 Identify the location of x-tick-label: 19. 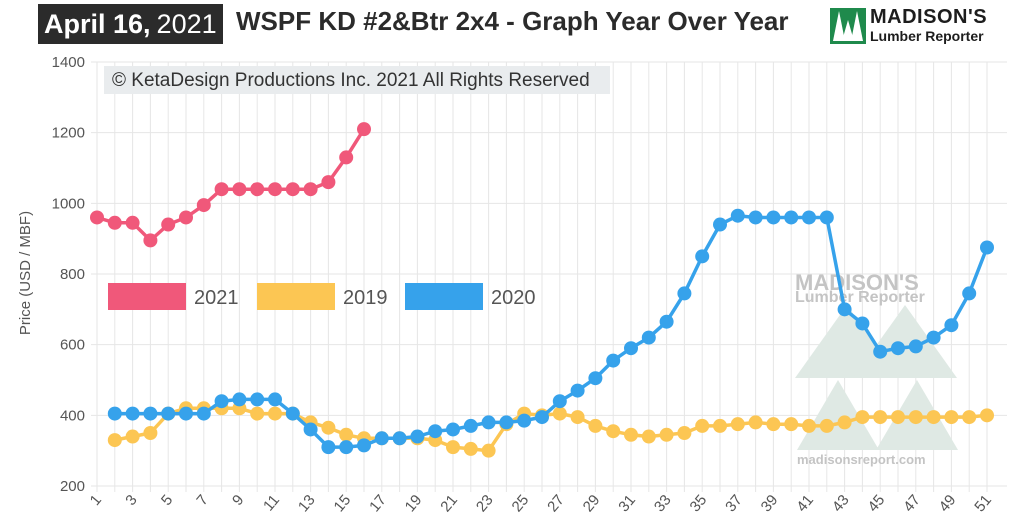
(414, 504).